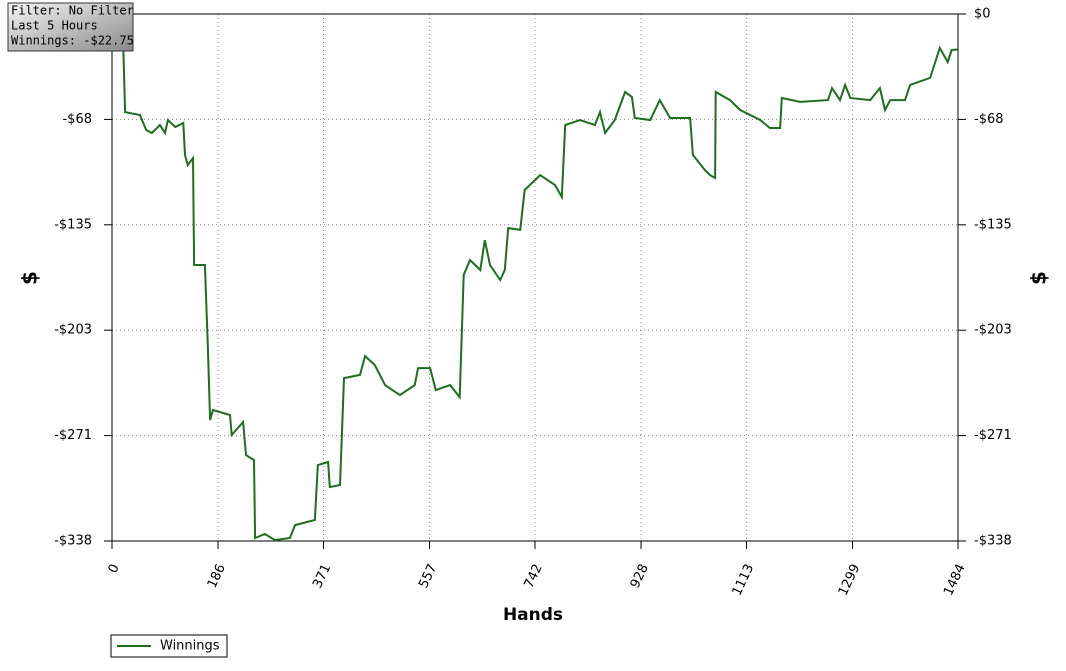  What do you see at coordinates (72, 11) in the screenshot?
I see `info-text: Filter: No Filter` at bounding box center [72, 11].